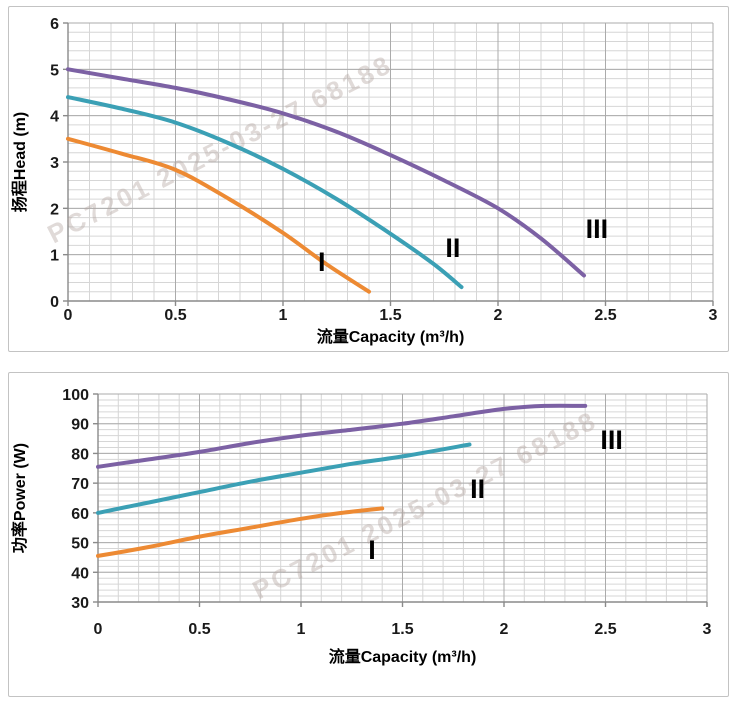 Image resolution: width=739 pixels, height=701 pixels. I want to click on y-tick-label: 100, so click(75, 395).